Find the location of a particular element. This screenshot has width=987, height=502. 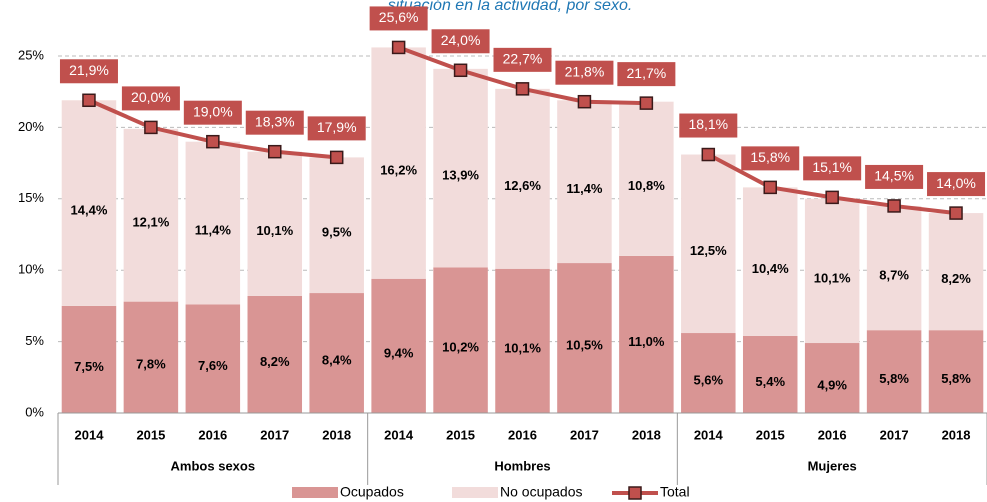

value-label: 5,6% is located at coordinates (708, 379).